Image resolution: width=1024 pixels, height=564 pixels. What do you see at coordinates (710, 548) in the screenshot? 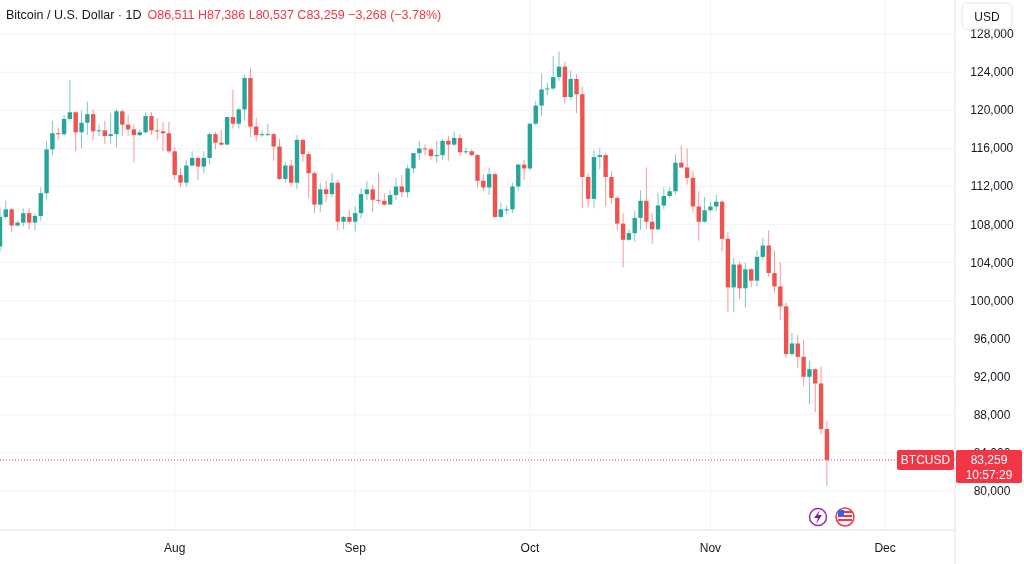
I see `x-tick-label: Nov` at bounding box center [710, 548].